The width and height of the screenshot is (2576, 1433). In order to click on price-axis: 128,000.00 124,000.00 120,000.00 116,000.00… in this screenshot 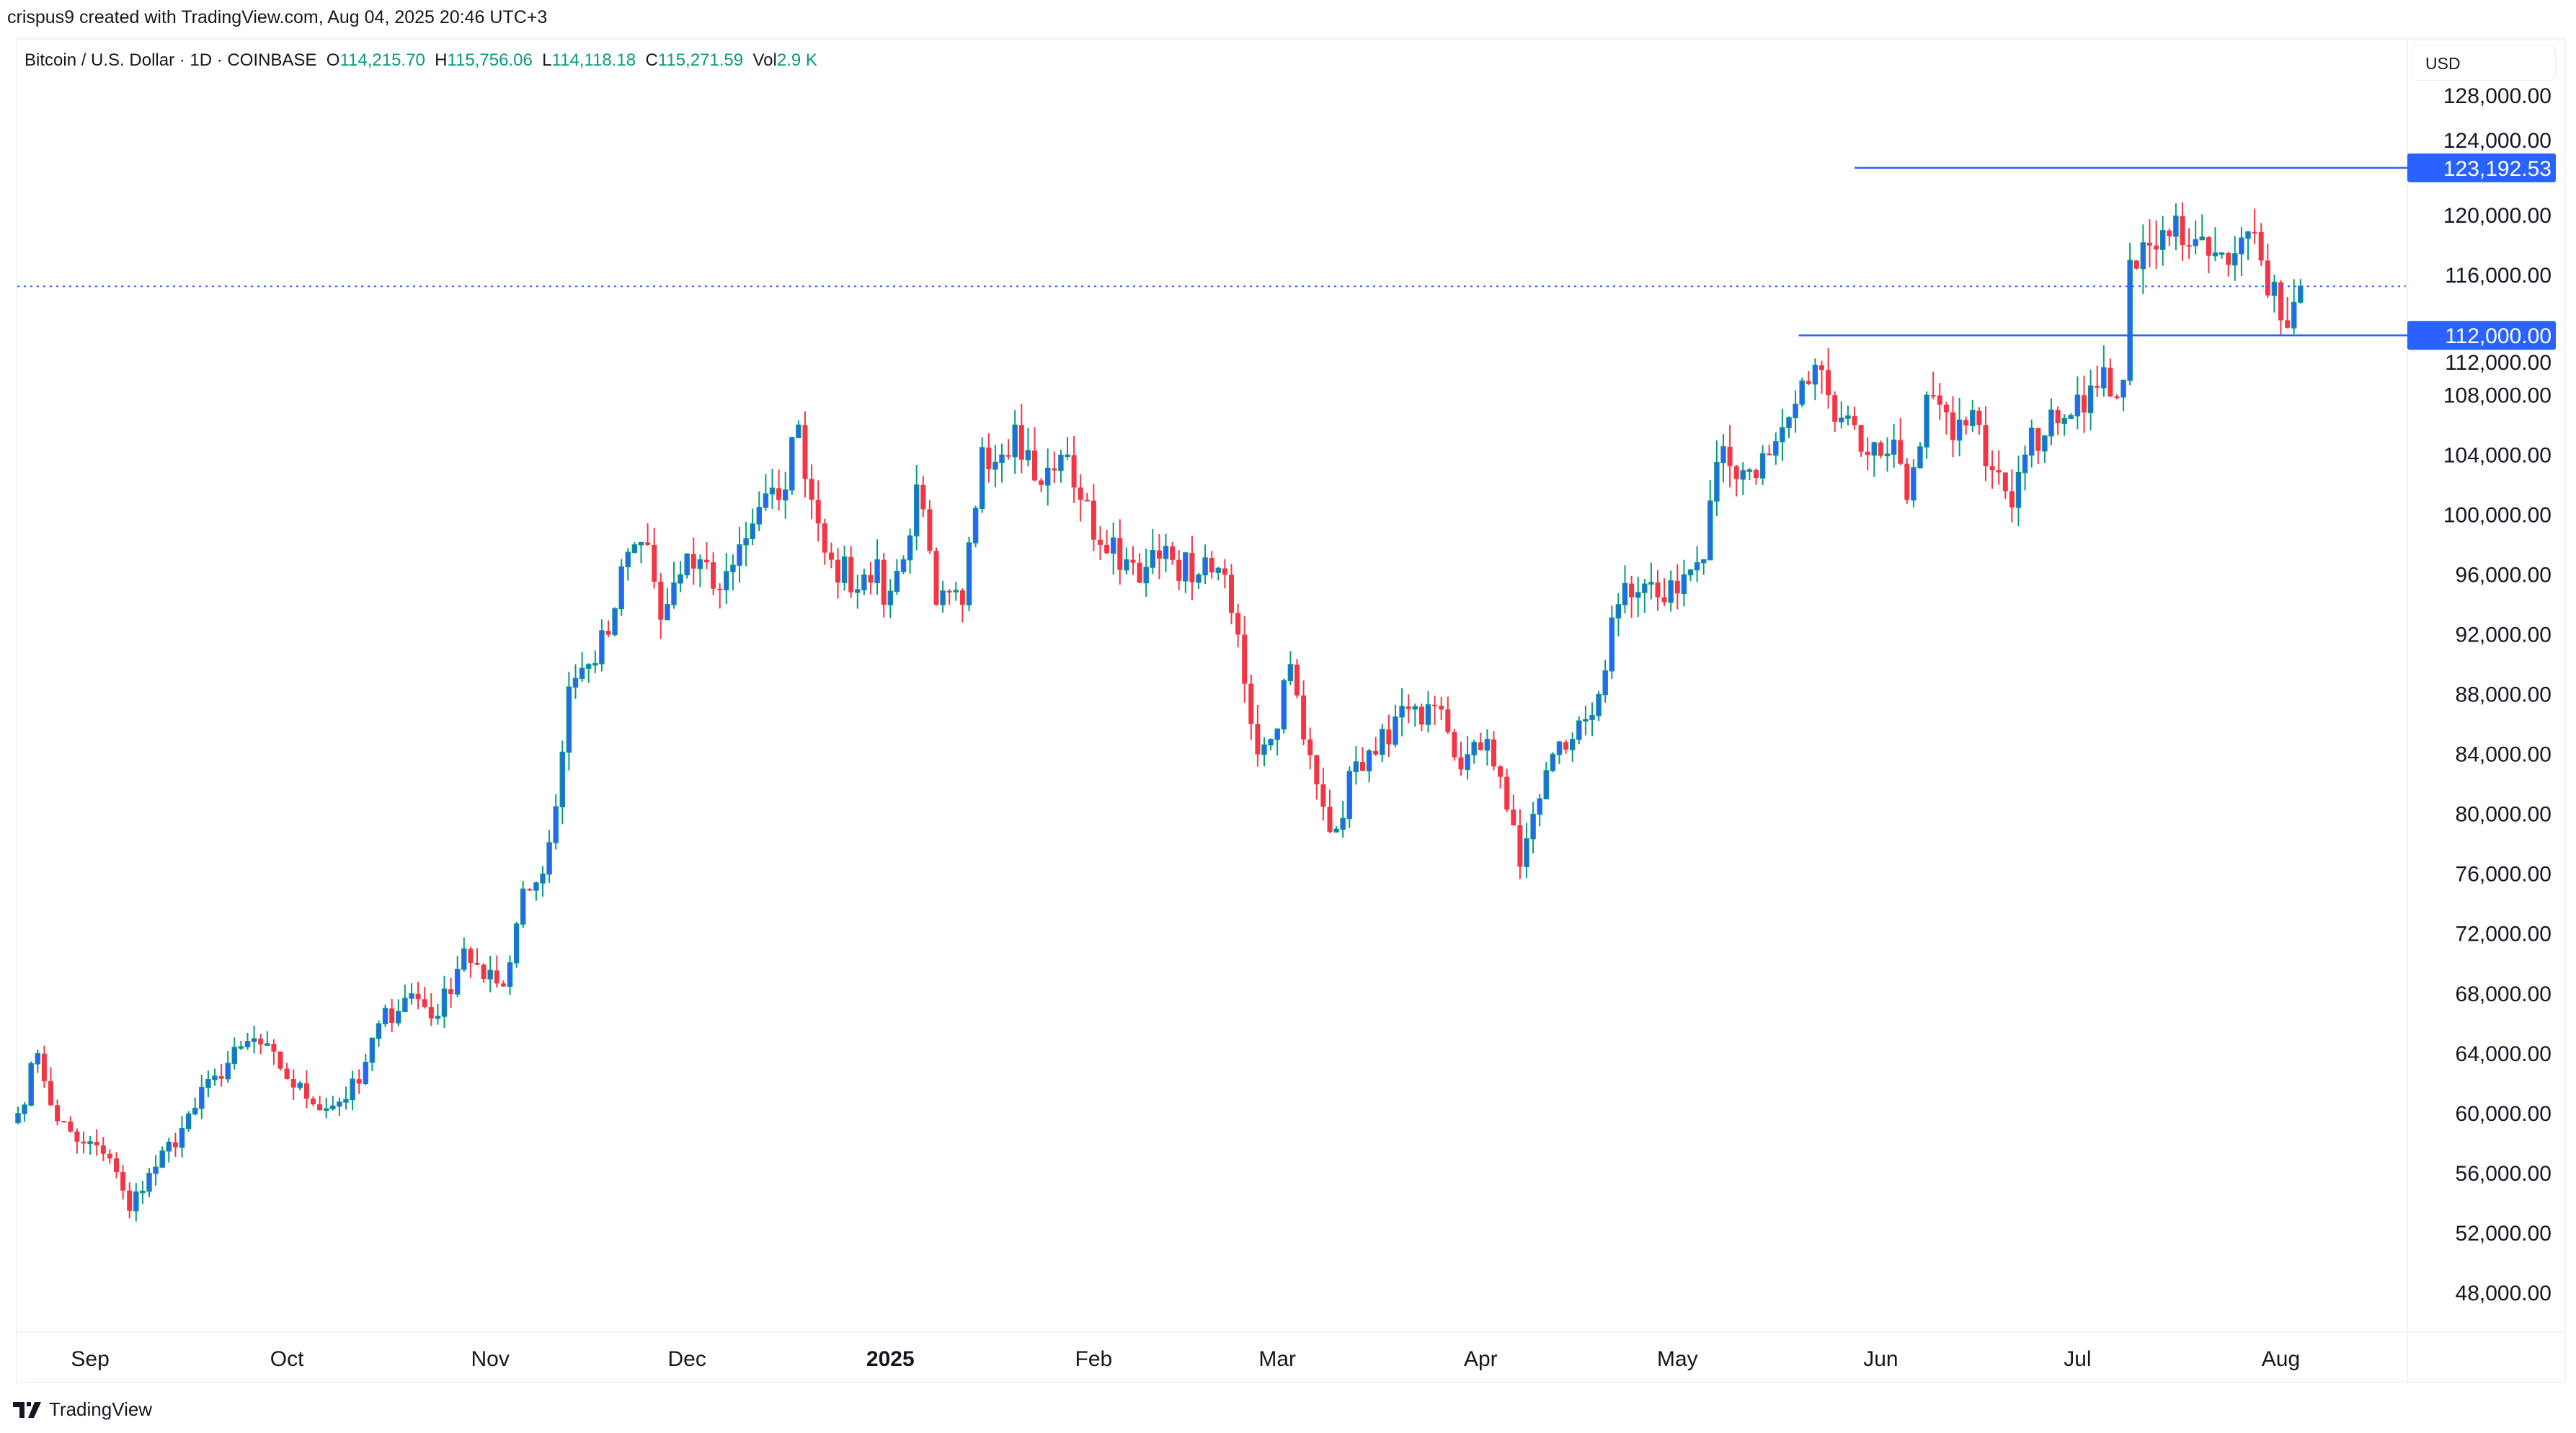, I will do `click(2497, 694)`.